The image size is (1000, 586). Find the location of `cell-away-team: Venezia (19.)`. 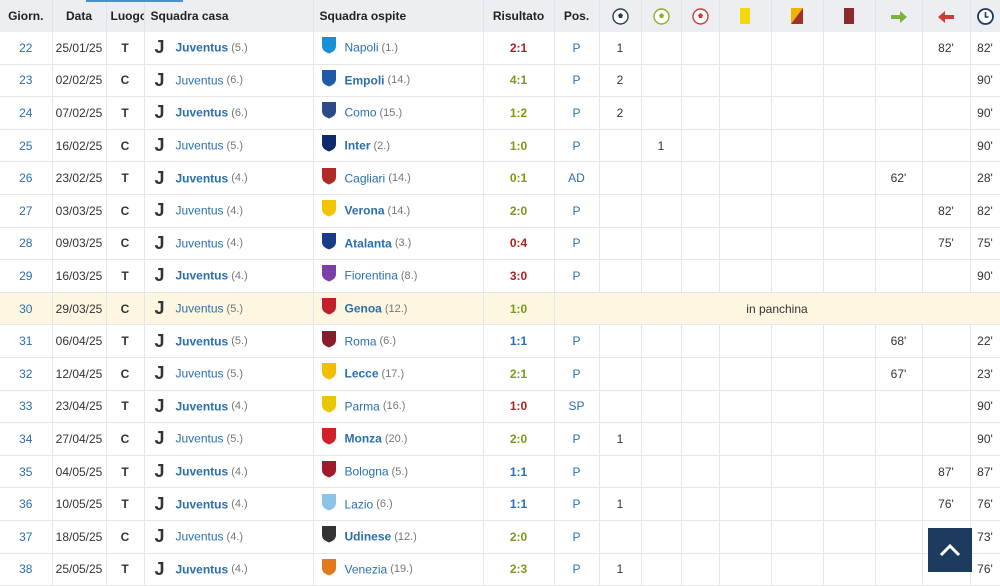

cell-away-team: Venezia (19.) is located at coordinates (398, 569).